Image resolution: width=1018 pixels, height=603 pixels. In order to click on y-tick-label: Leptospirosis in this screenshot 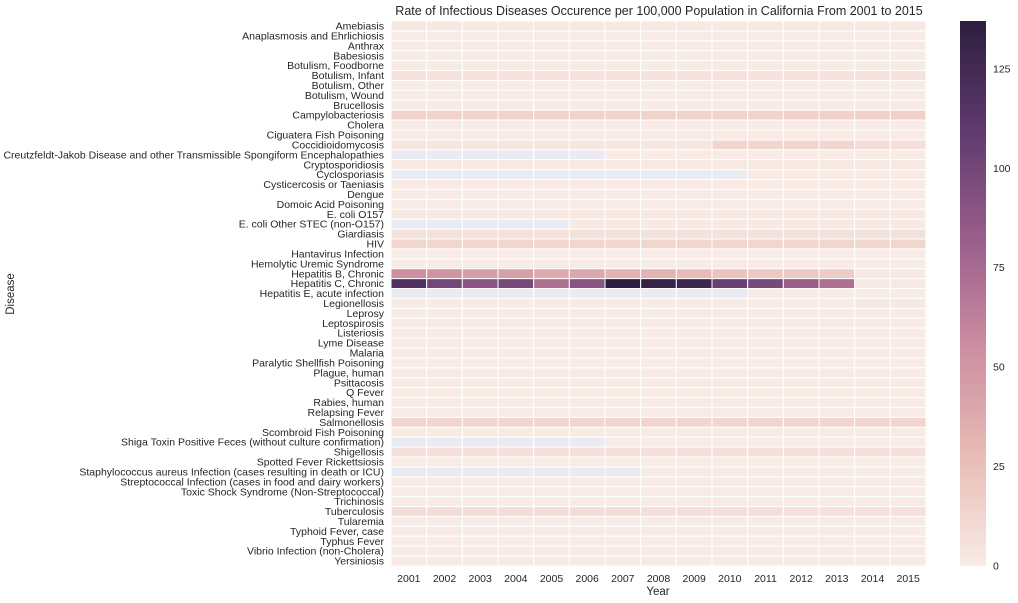, I will do `click(353, 324)`.